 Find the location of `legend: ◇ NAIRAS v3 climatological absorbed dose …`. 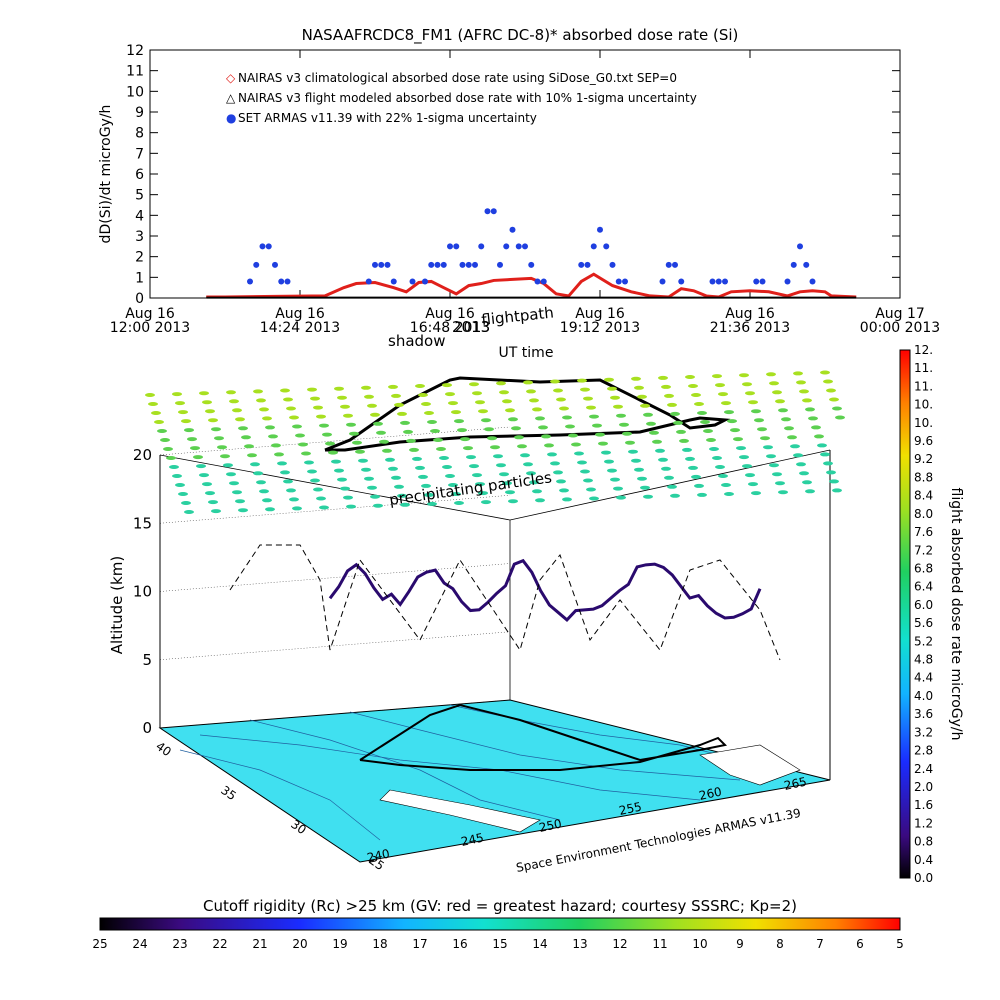

legend: ◇ NAIRAS v3 climatological absorbed dose … is located at coordinates (461, 98).